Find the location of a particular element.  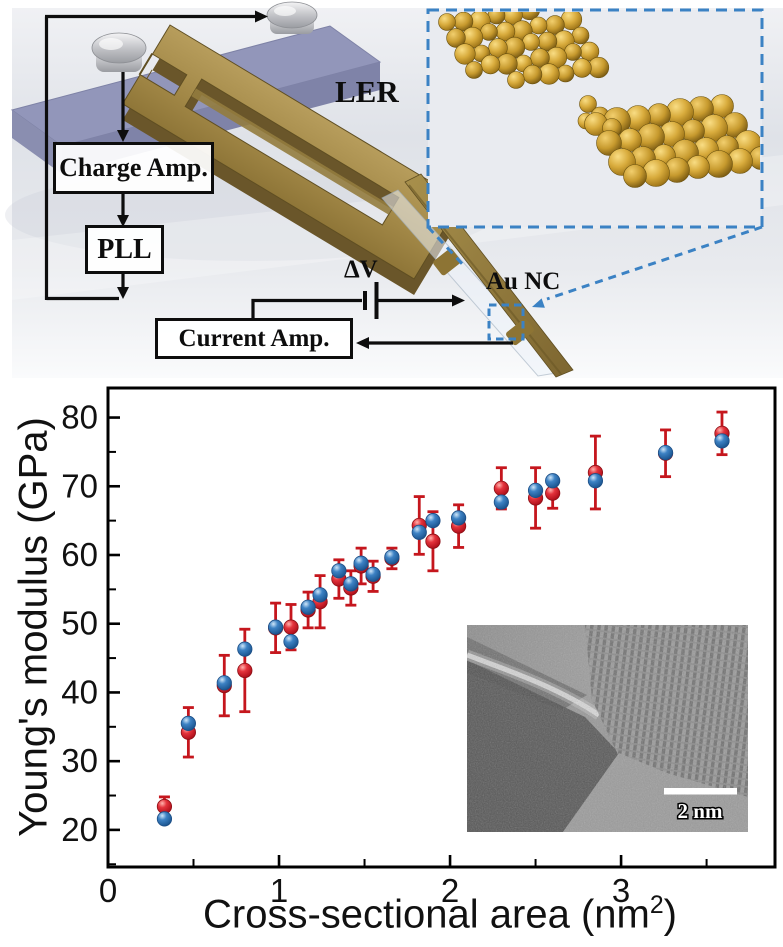

ler-resonator is located at coordinates (292, 159).